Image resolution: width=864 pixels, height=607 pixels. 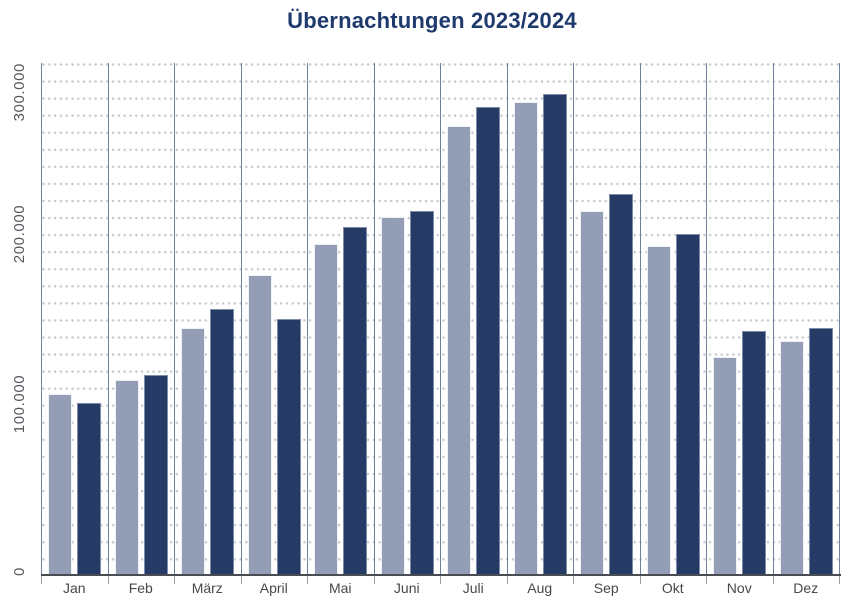 What do you see at coordinates (754, 452) in the screenshot?
I see `bar-2024-Nov` at bounding box center [754, 452].